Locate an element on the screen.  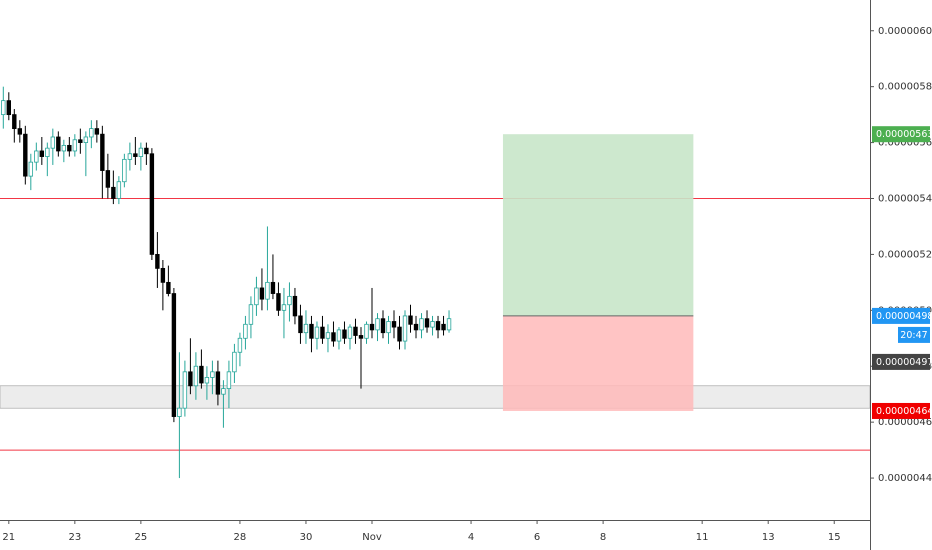
x-tick-label: 25 is located at coordinates (141, 537).